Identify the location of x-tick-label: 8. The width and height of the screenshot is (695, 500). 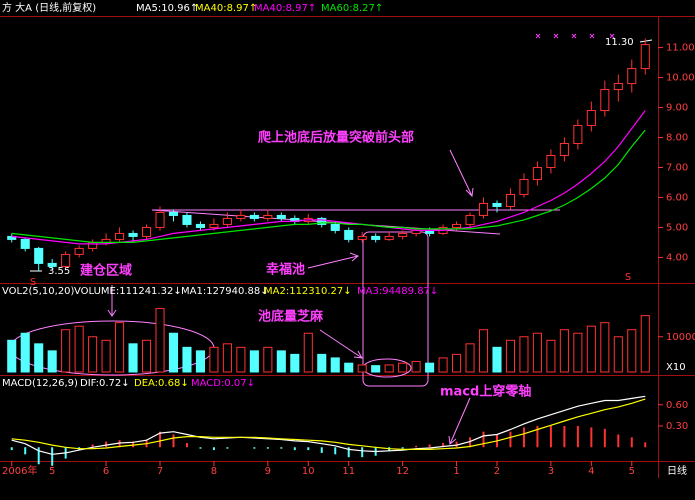
(214, 471).